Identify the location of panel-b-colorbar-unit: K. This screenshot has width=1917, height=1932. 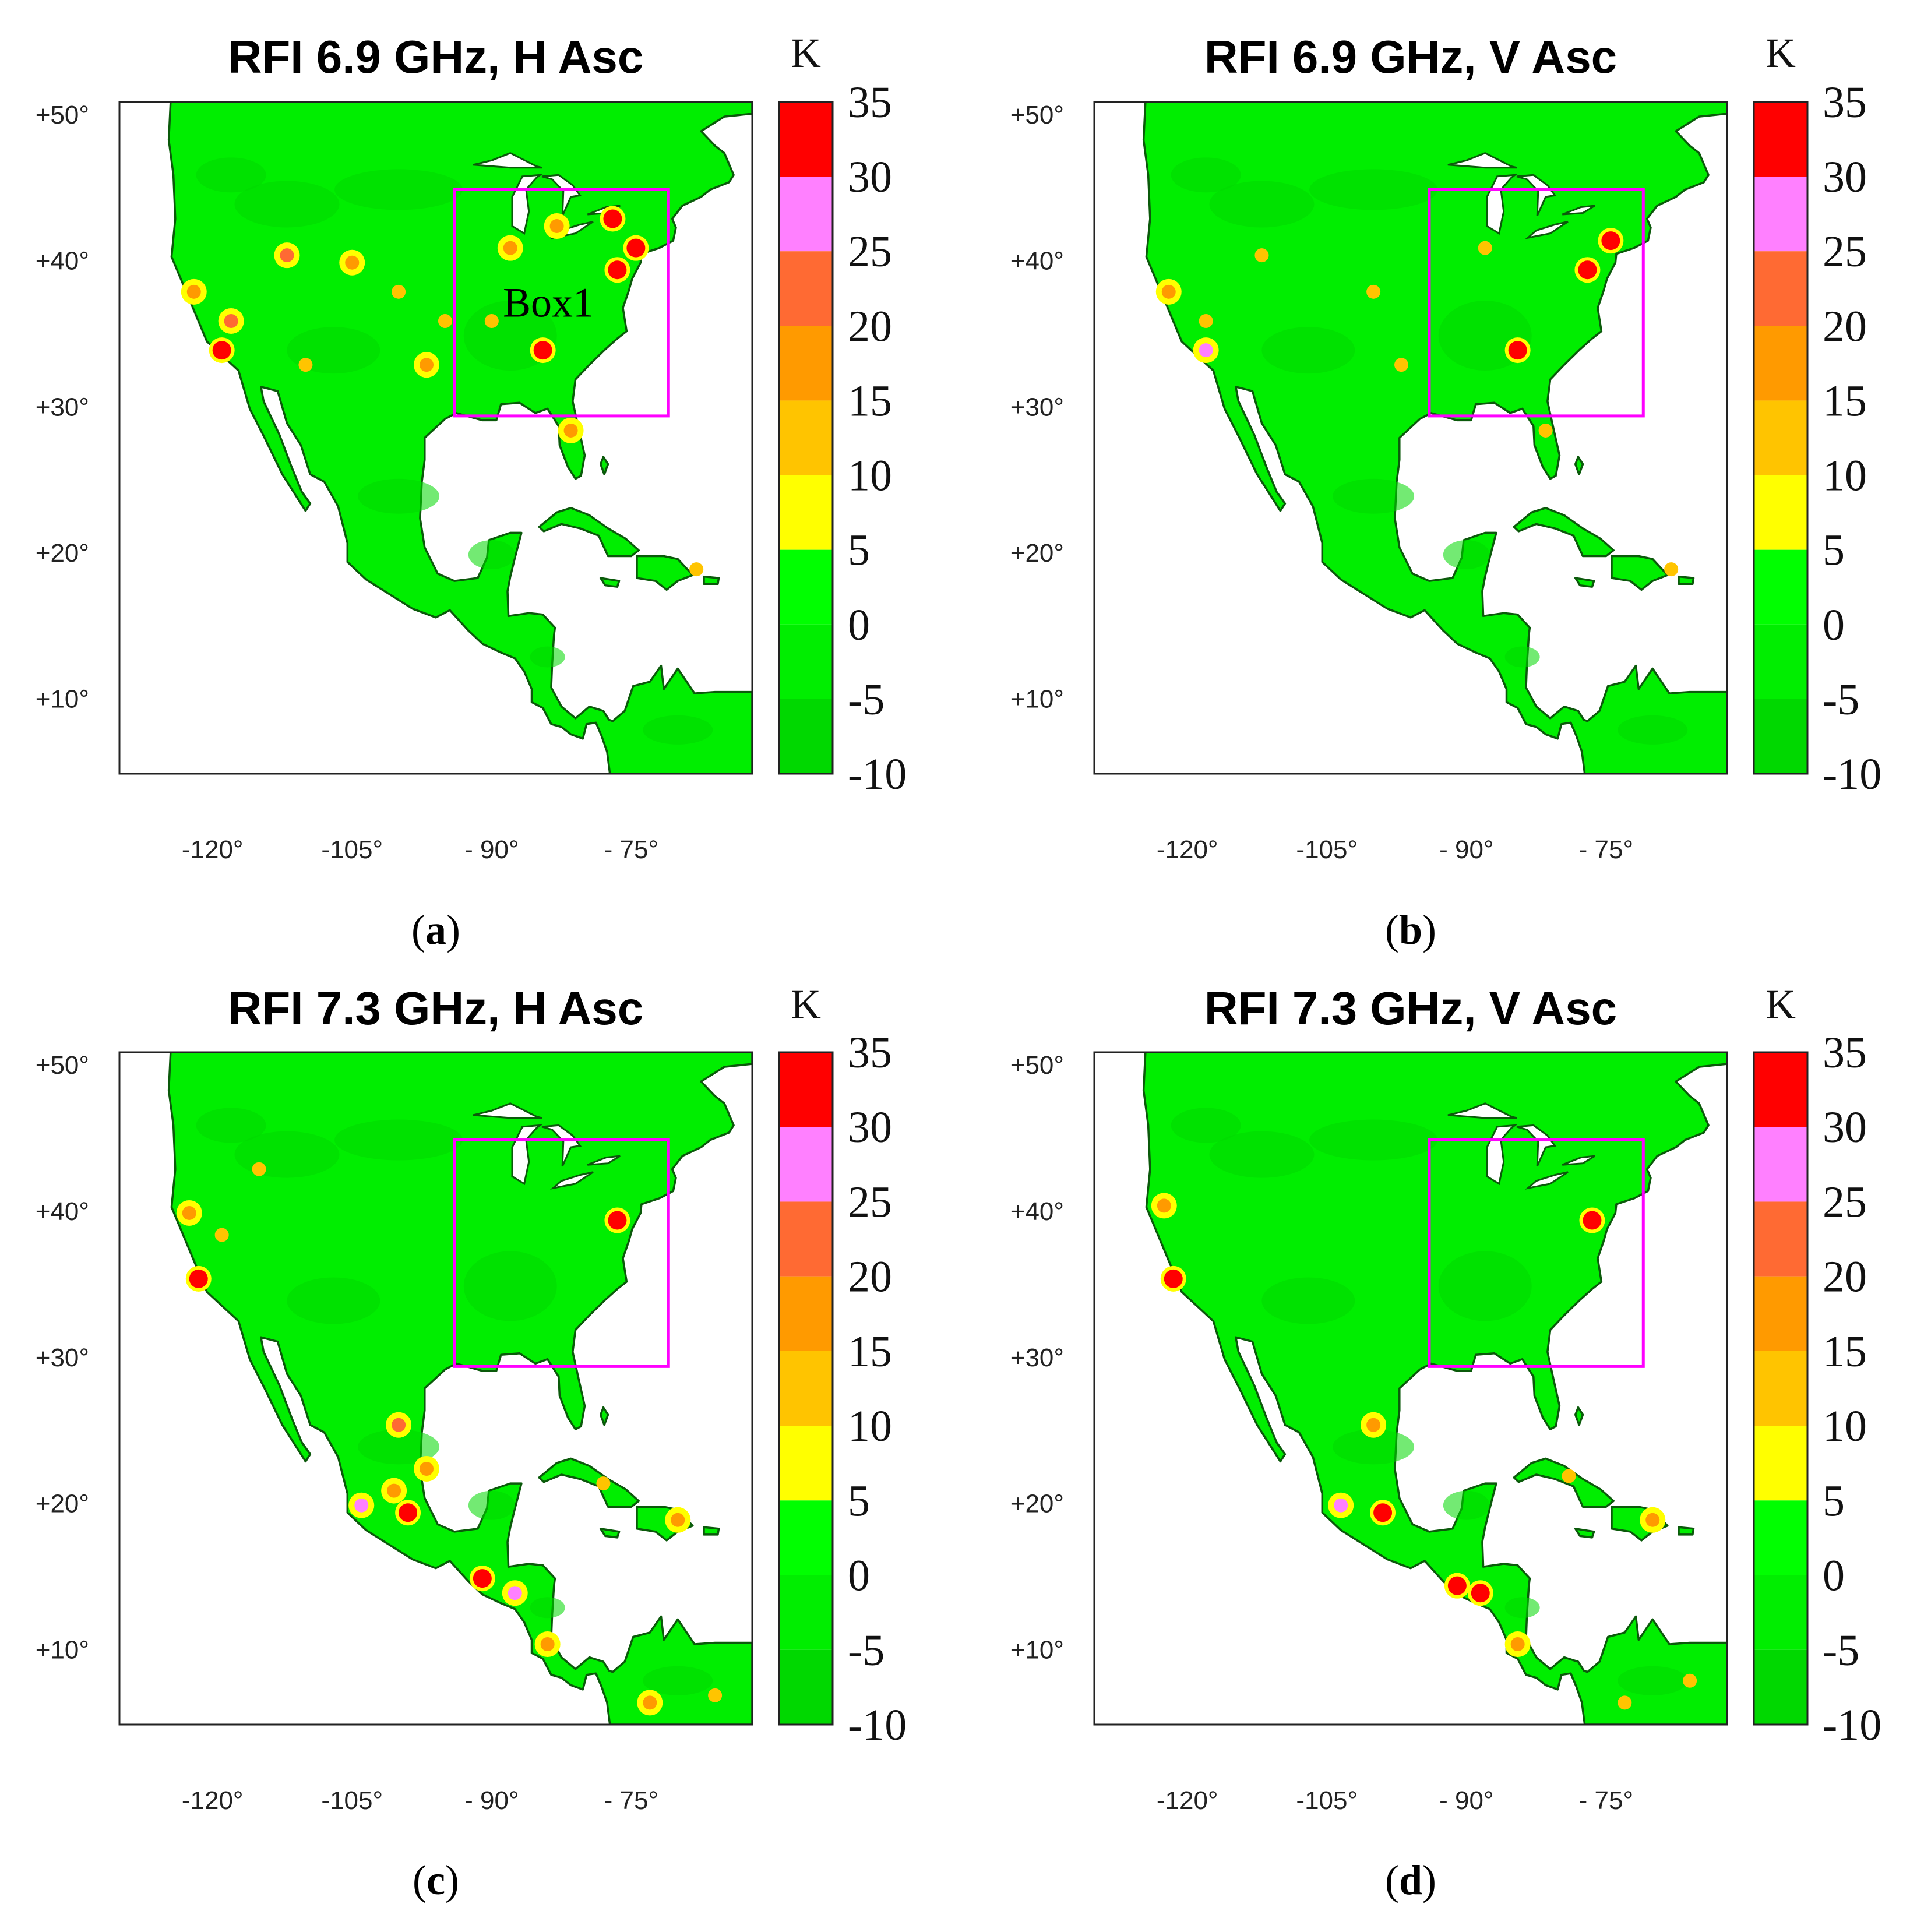
(1781, 53).